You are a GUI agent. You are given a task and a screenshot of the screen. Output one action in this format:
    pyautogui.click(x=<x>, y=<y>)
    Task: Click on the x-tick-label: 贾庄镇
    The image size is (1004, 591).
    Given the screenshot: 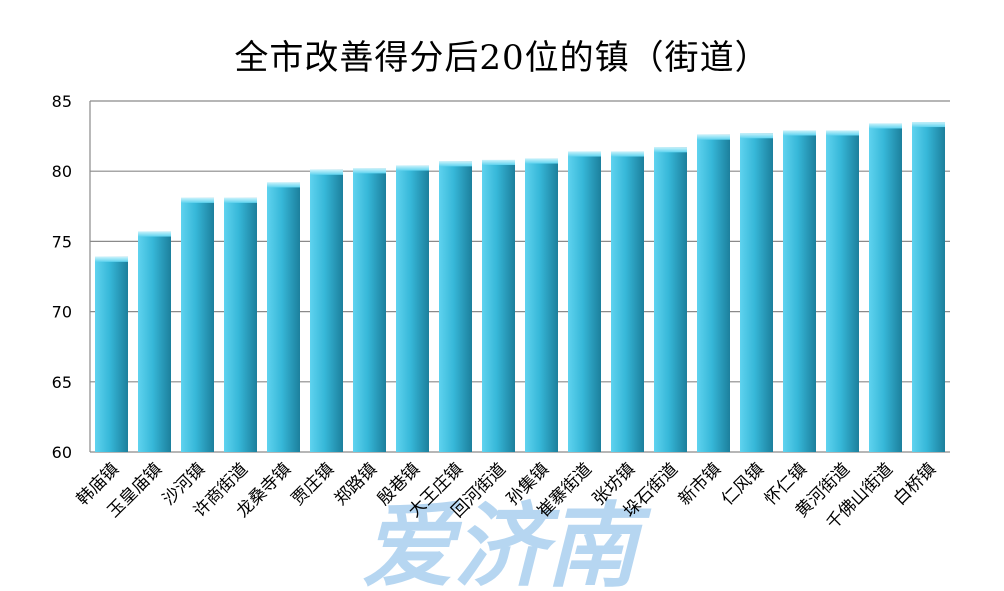 What is the action you would take?
    pyautogui.click(x=313, y=484)
    